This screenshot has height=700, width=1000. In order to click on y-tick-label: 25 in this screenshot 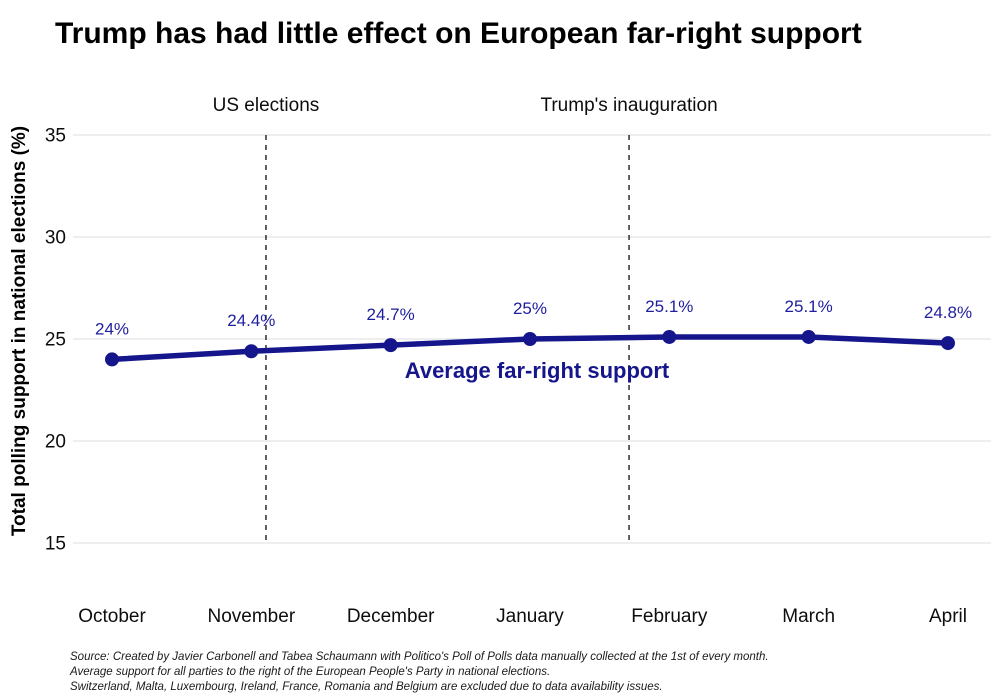, I will do `click(55, 340)`.